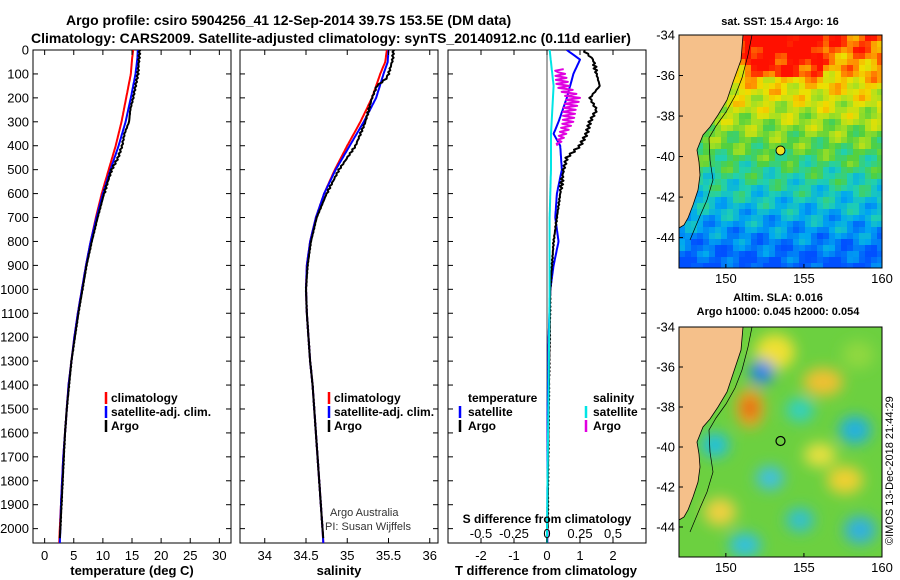 This screenshot has width=900, height=580. Describe the element at coordinates (18, 73) in the screenshot. I see `depth-tick-label: 100` at that location.